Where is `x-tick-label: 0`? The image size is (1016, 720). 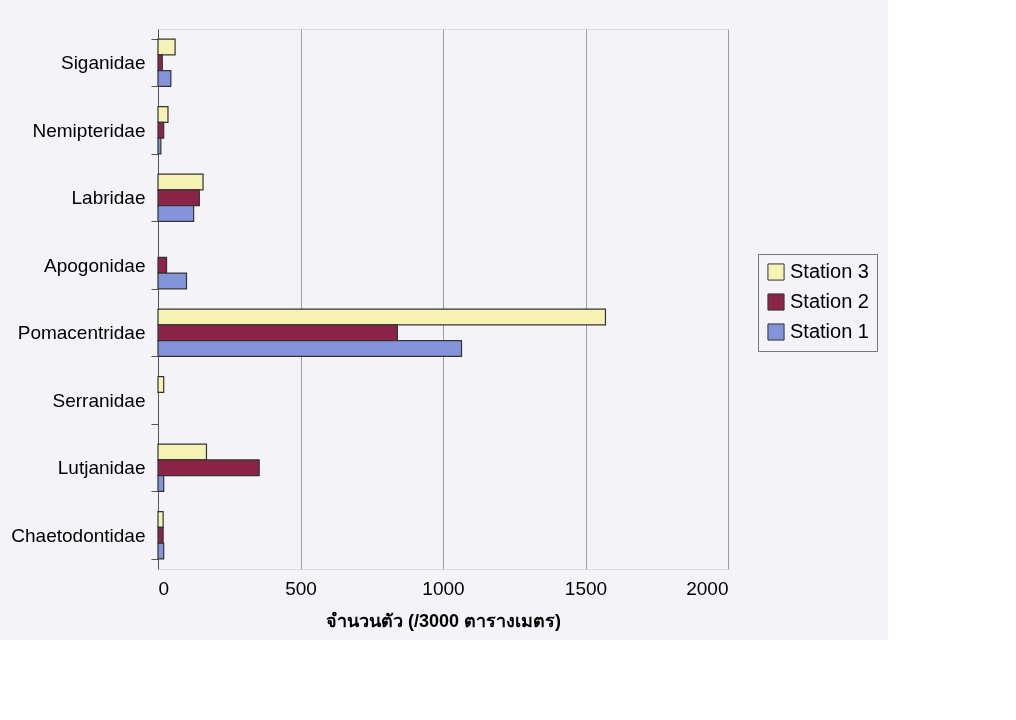 x-tick-label: 0 is located at coordinates (164, 588).